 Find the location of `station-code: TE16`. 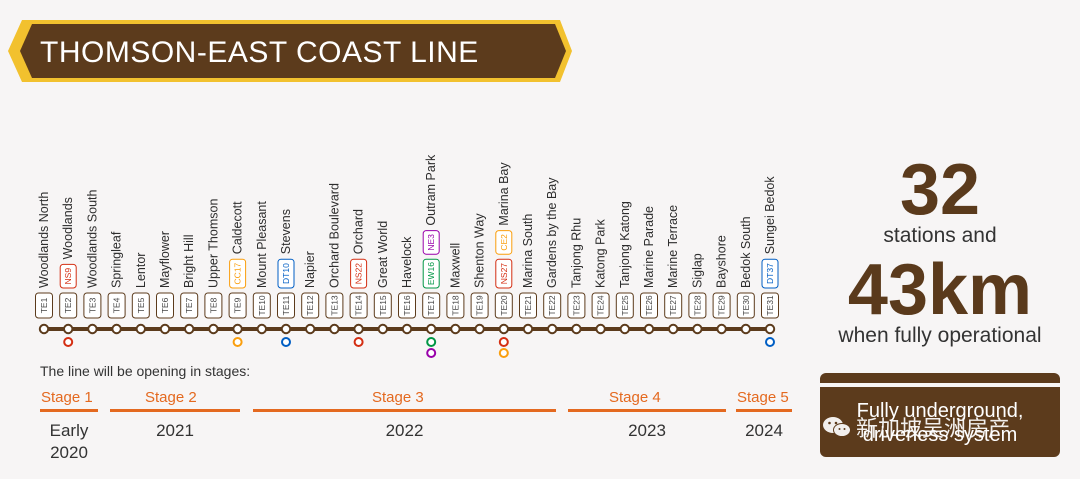

station-code: TE16 is located at coordinates (407, 305).